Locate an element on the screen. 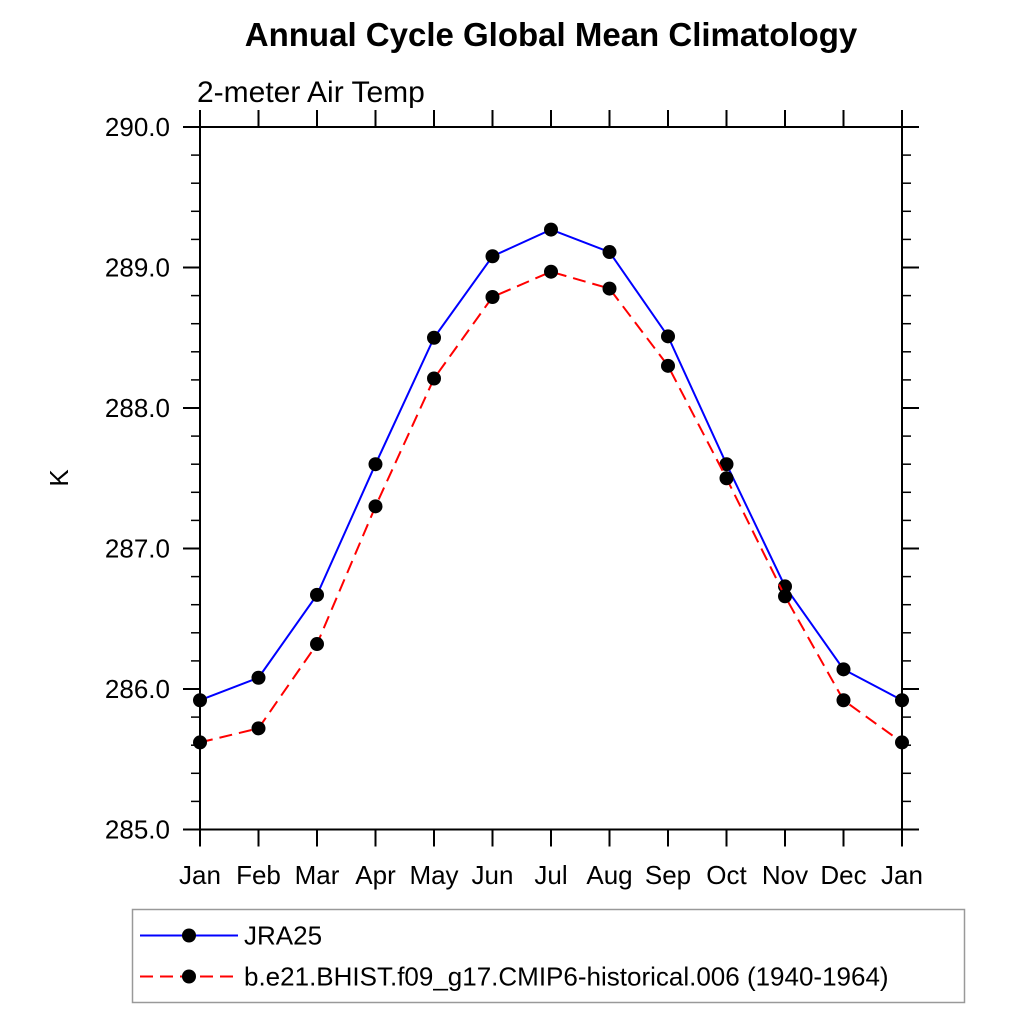 Image resolution: width=1024 pixels, height=1024 pixels. y-tick-label: 288.0 is located at coordinates (137, 408).